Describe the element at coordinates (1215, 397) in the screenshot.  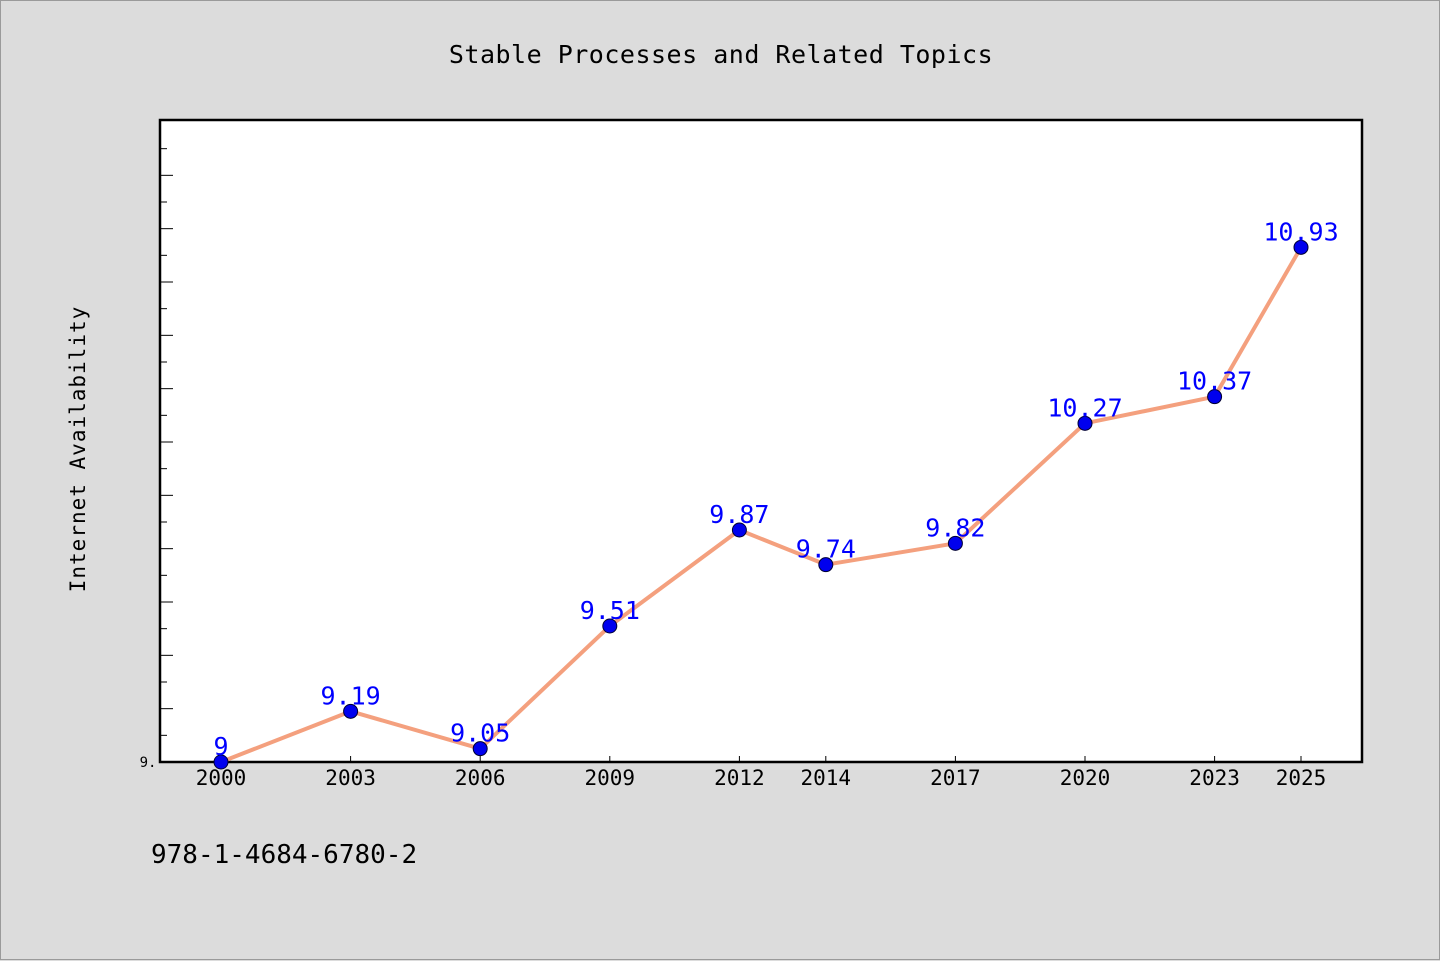
I see `data-point-2023` at that location.